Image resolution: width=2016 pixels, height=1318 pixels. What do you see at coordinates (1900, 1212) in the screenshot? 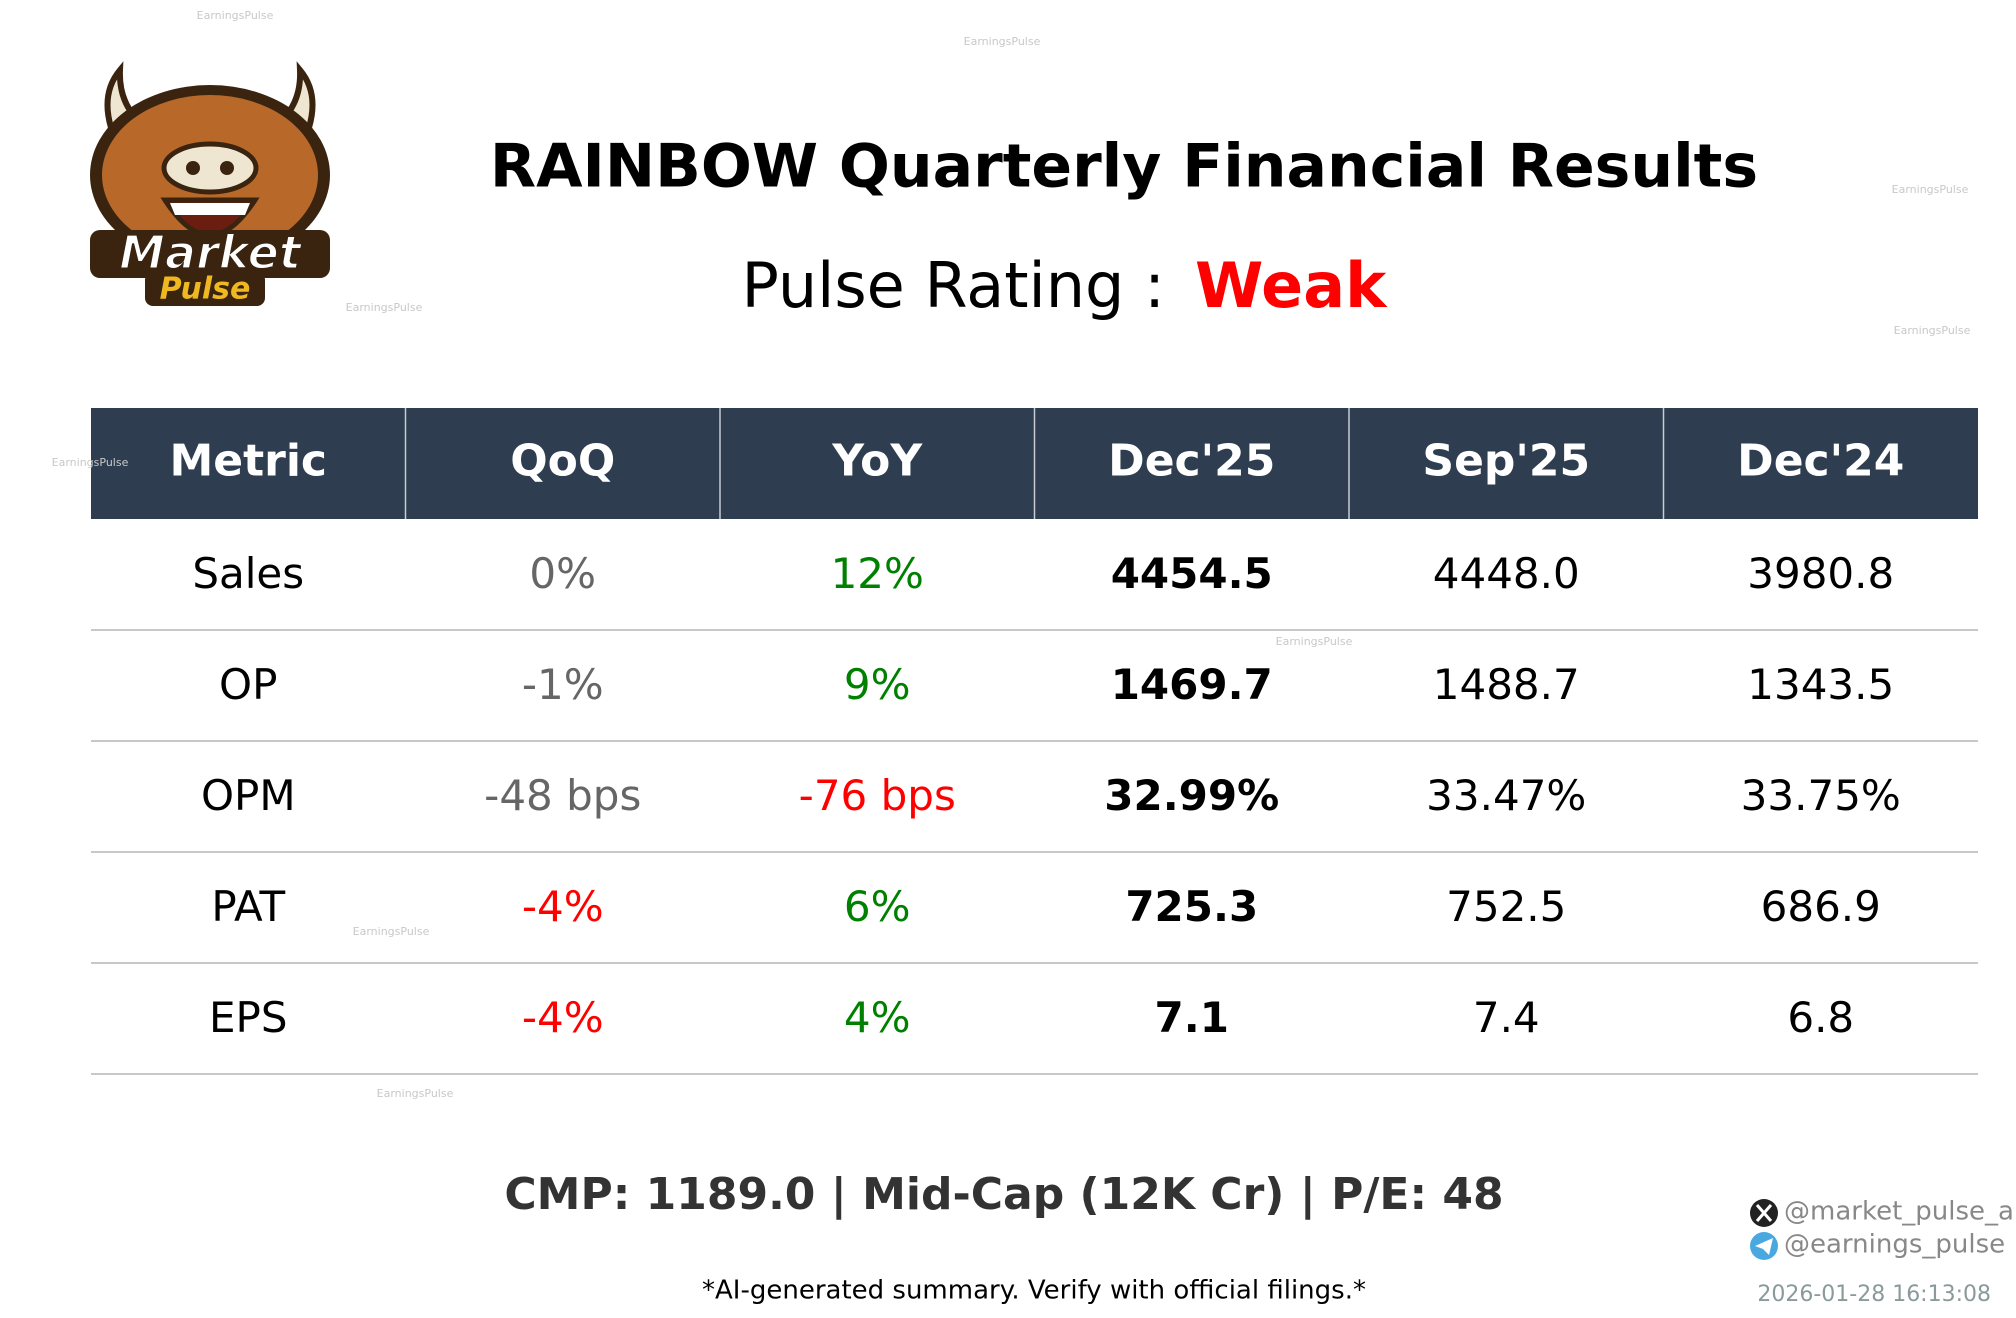
I see `twitter-handle: @market_pulse_ai` at bounding box center [1900, 1212].